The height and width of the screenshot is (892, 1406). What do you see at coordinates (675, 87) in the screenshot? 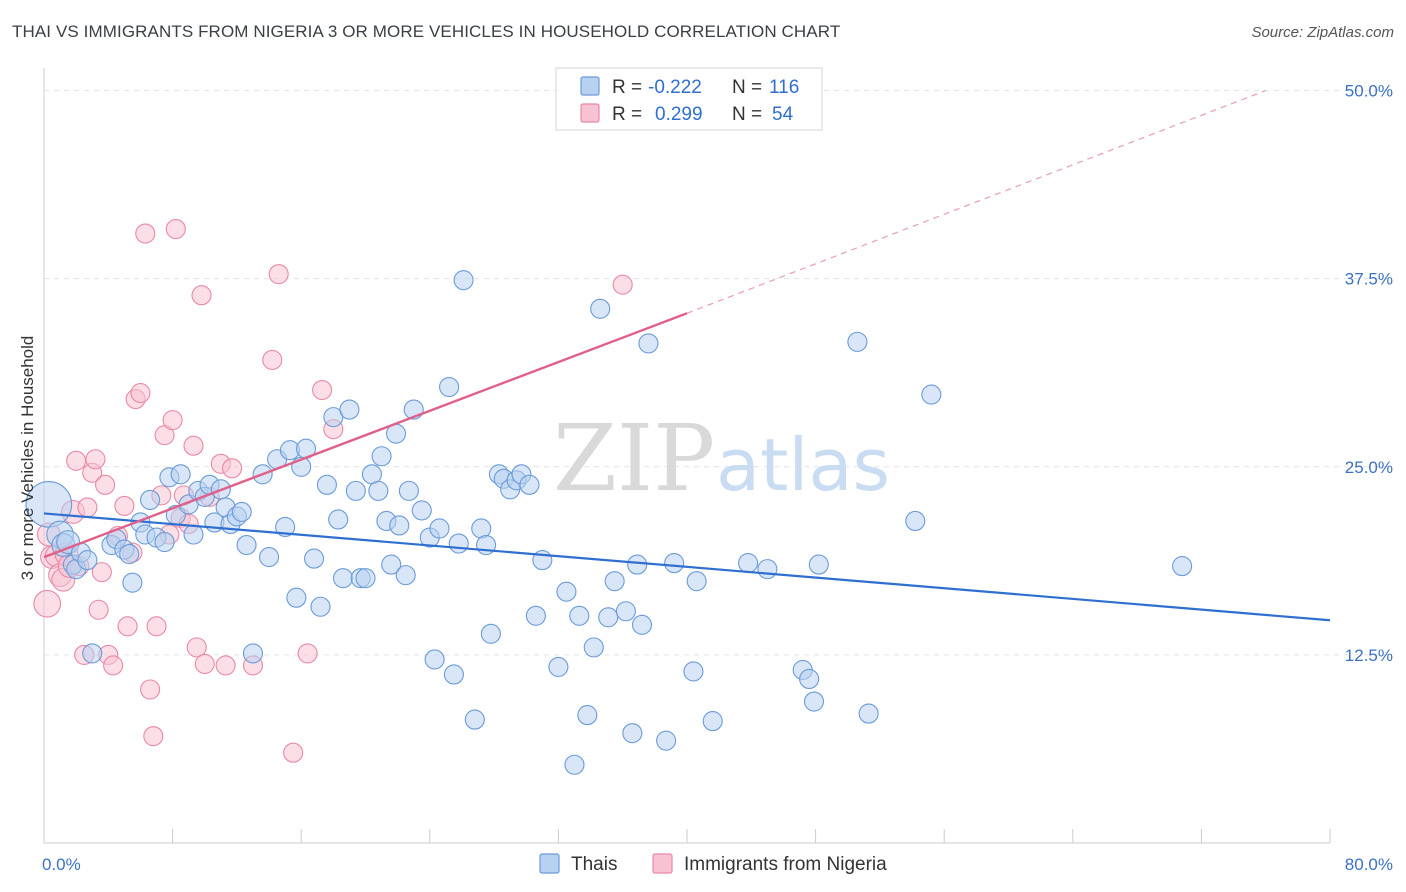
I see `legend-r-value-1: -0.222` at bounding box center [675, 87].